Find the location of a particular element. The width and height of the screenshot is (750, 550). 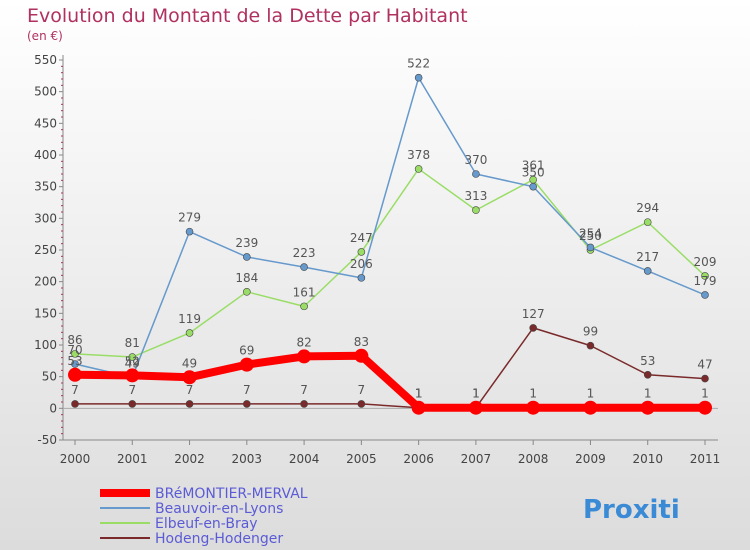

x-tick-label: 2005 is located at coordinates (361, 459).